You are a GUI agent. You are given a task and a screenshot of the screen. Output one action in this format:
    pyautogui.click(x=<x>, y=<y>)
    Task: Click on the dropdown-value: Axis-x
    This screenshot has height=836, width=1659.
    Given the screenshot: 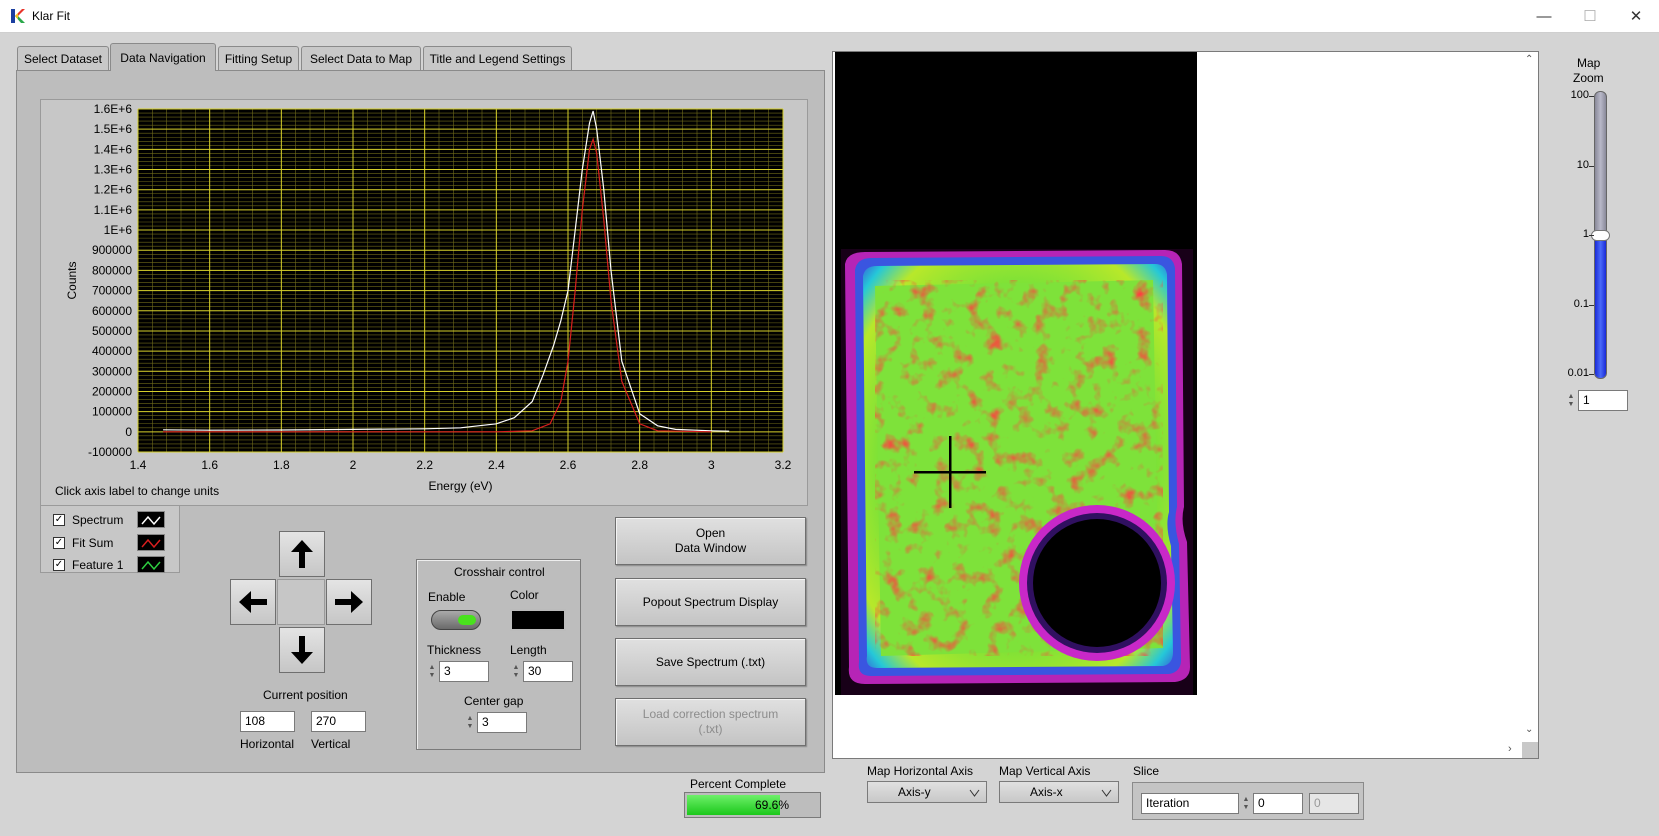 What is the action you would take?
    pyautogui.click(x=1046, y=792)
    